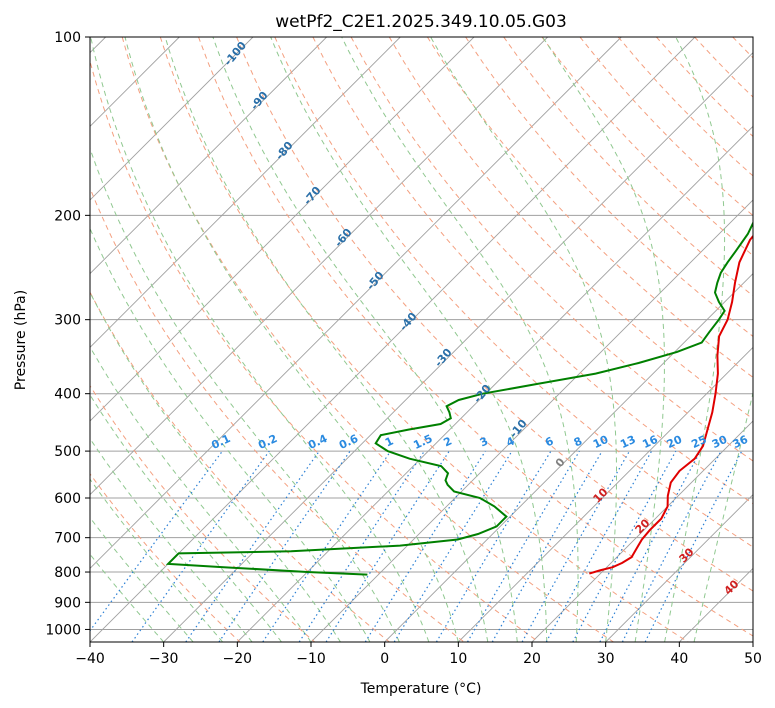 This screenshot has width=775, height=708. I want to click on x-tick-label: −20, so click(238, 659).